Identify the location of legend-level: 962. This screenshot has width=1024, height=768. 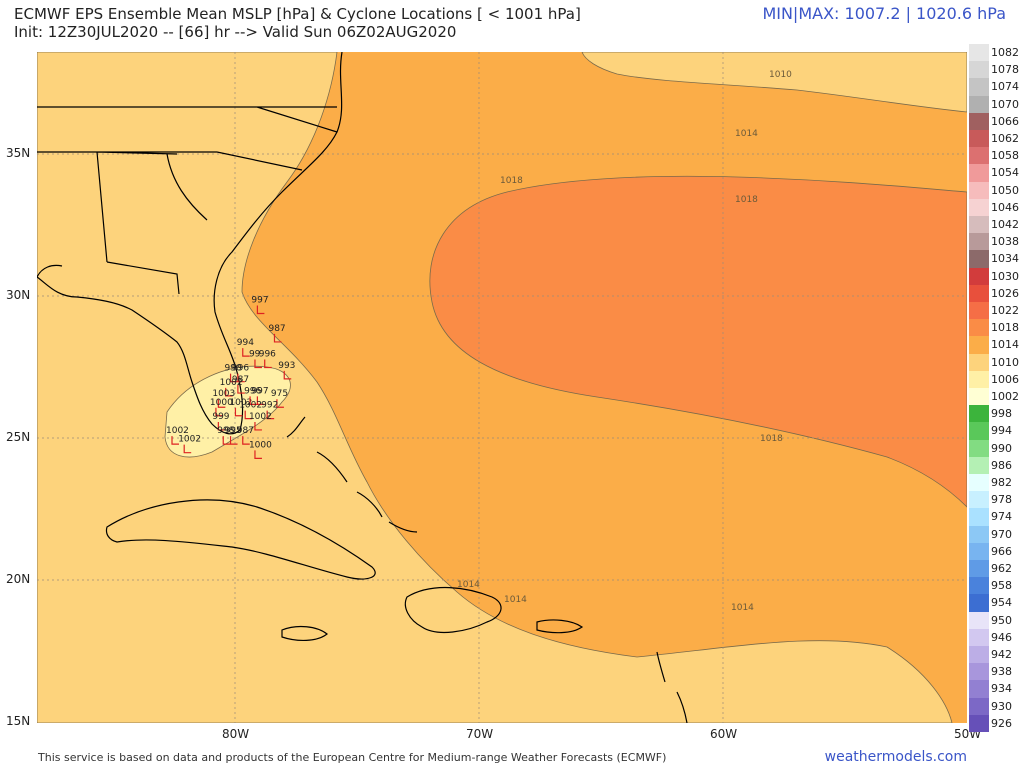
(994, 569).